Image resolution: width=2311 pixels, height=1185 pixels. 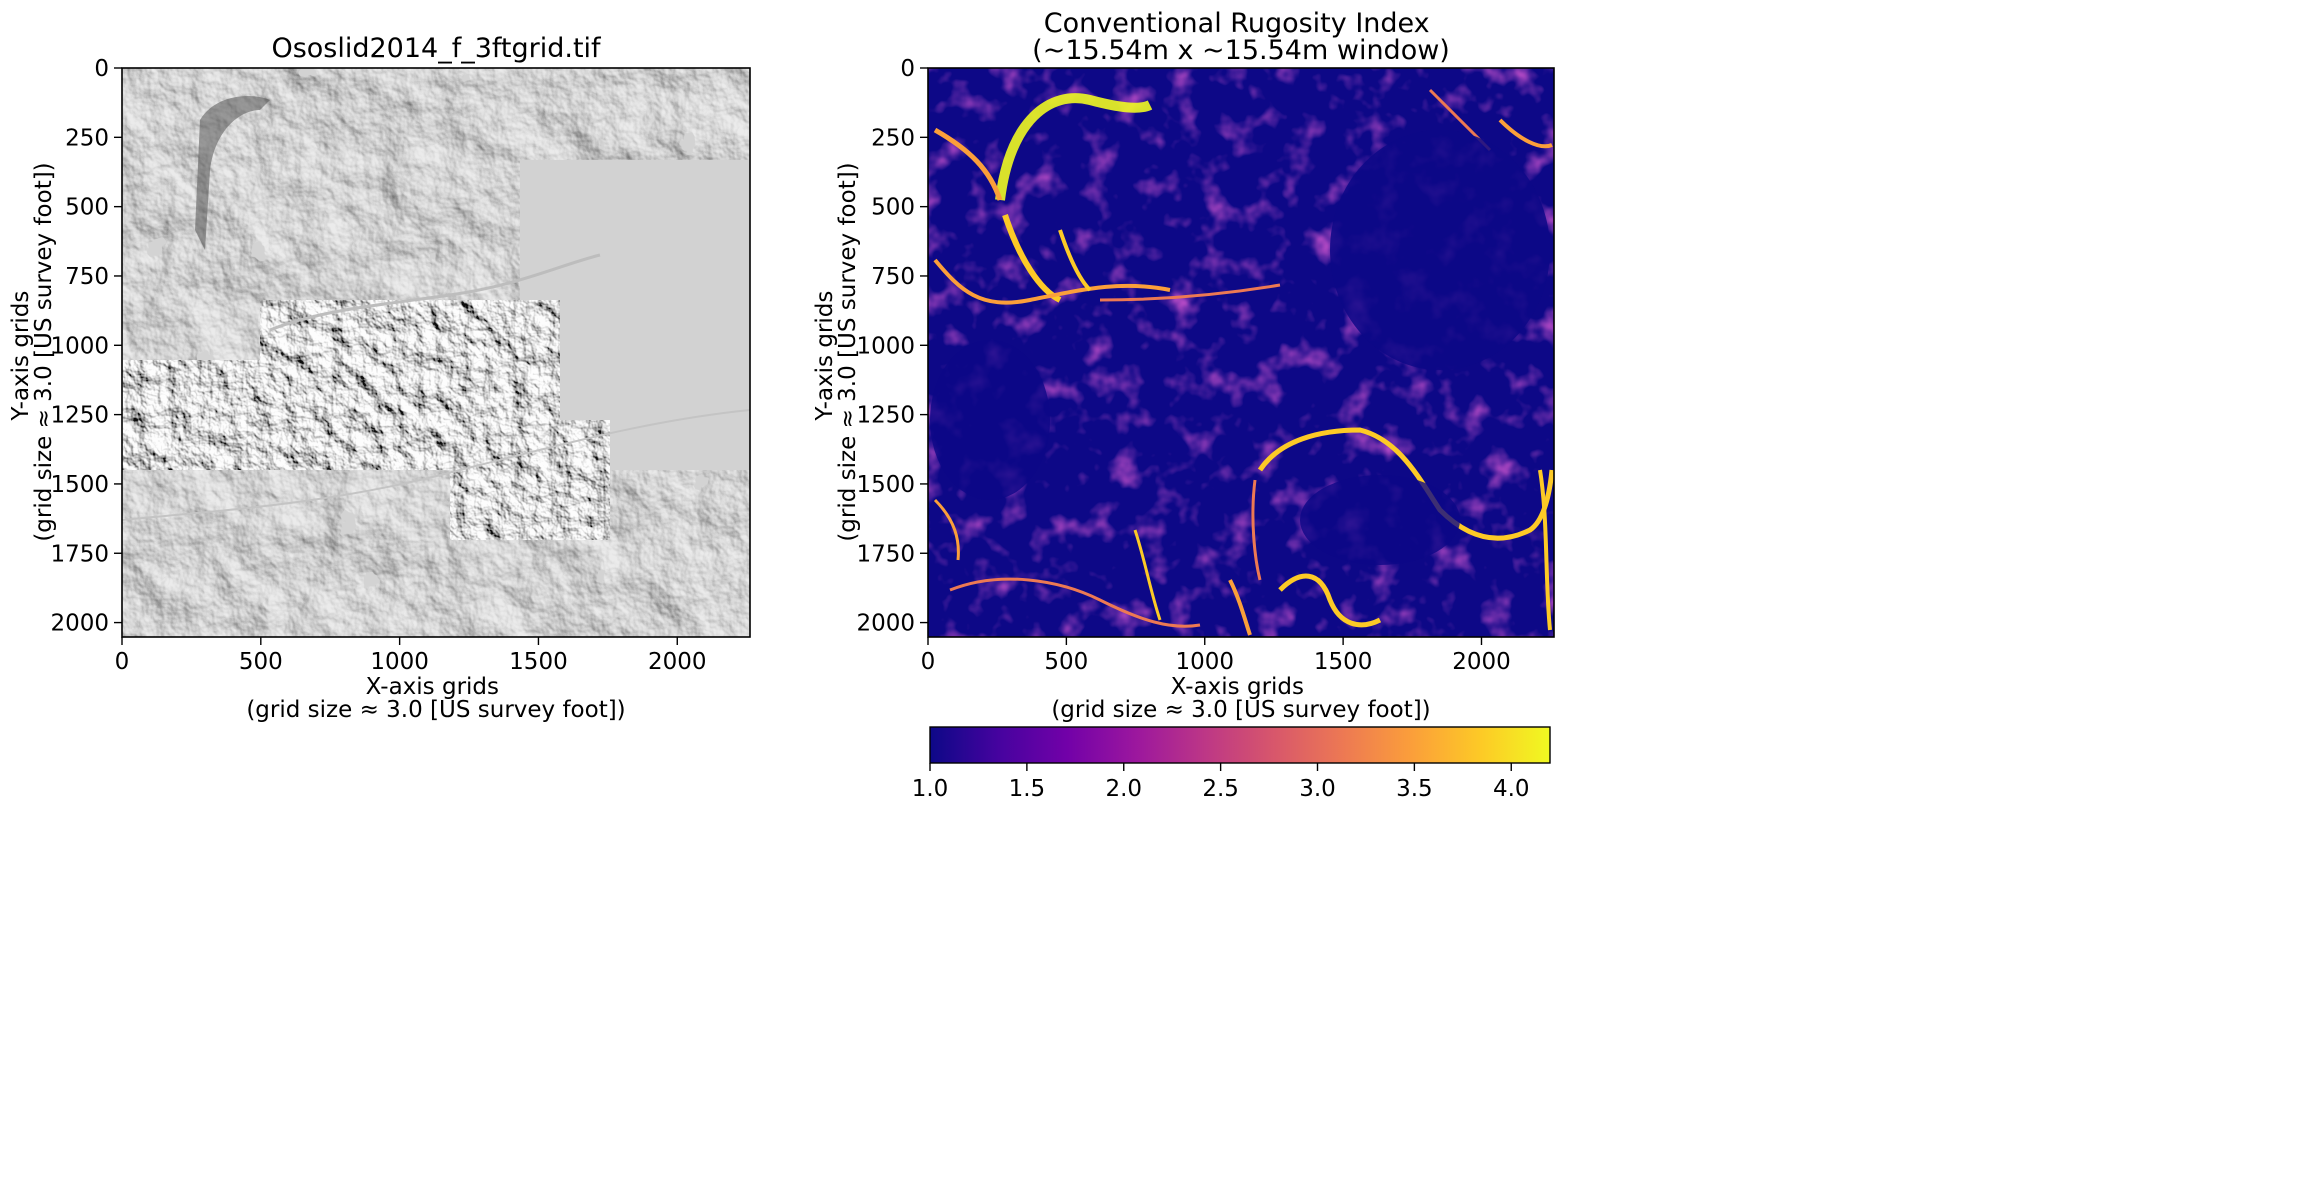 I want to click on left-xlabel-line2: (grid size ≈ 3.0 [US survey foot]), so click(x=435, y=710).